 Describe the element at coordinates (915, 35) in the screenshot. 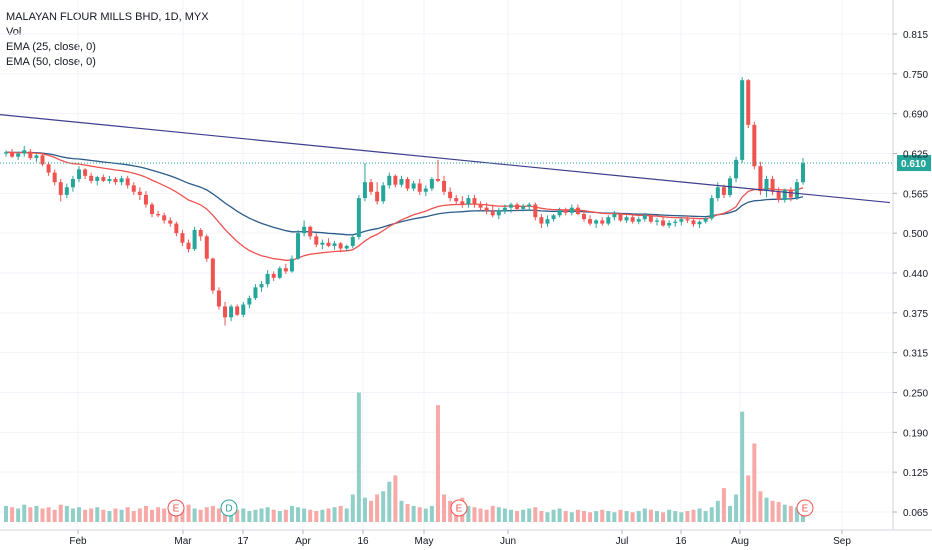

I see `y-tick-label: 0.815` at that location.